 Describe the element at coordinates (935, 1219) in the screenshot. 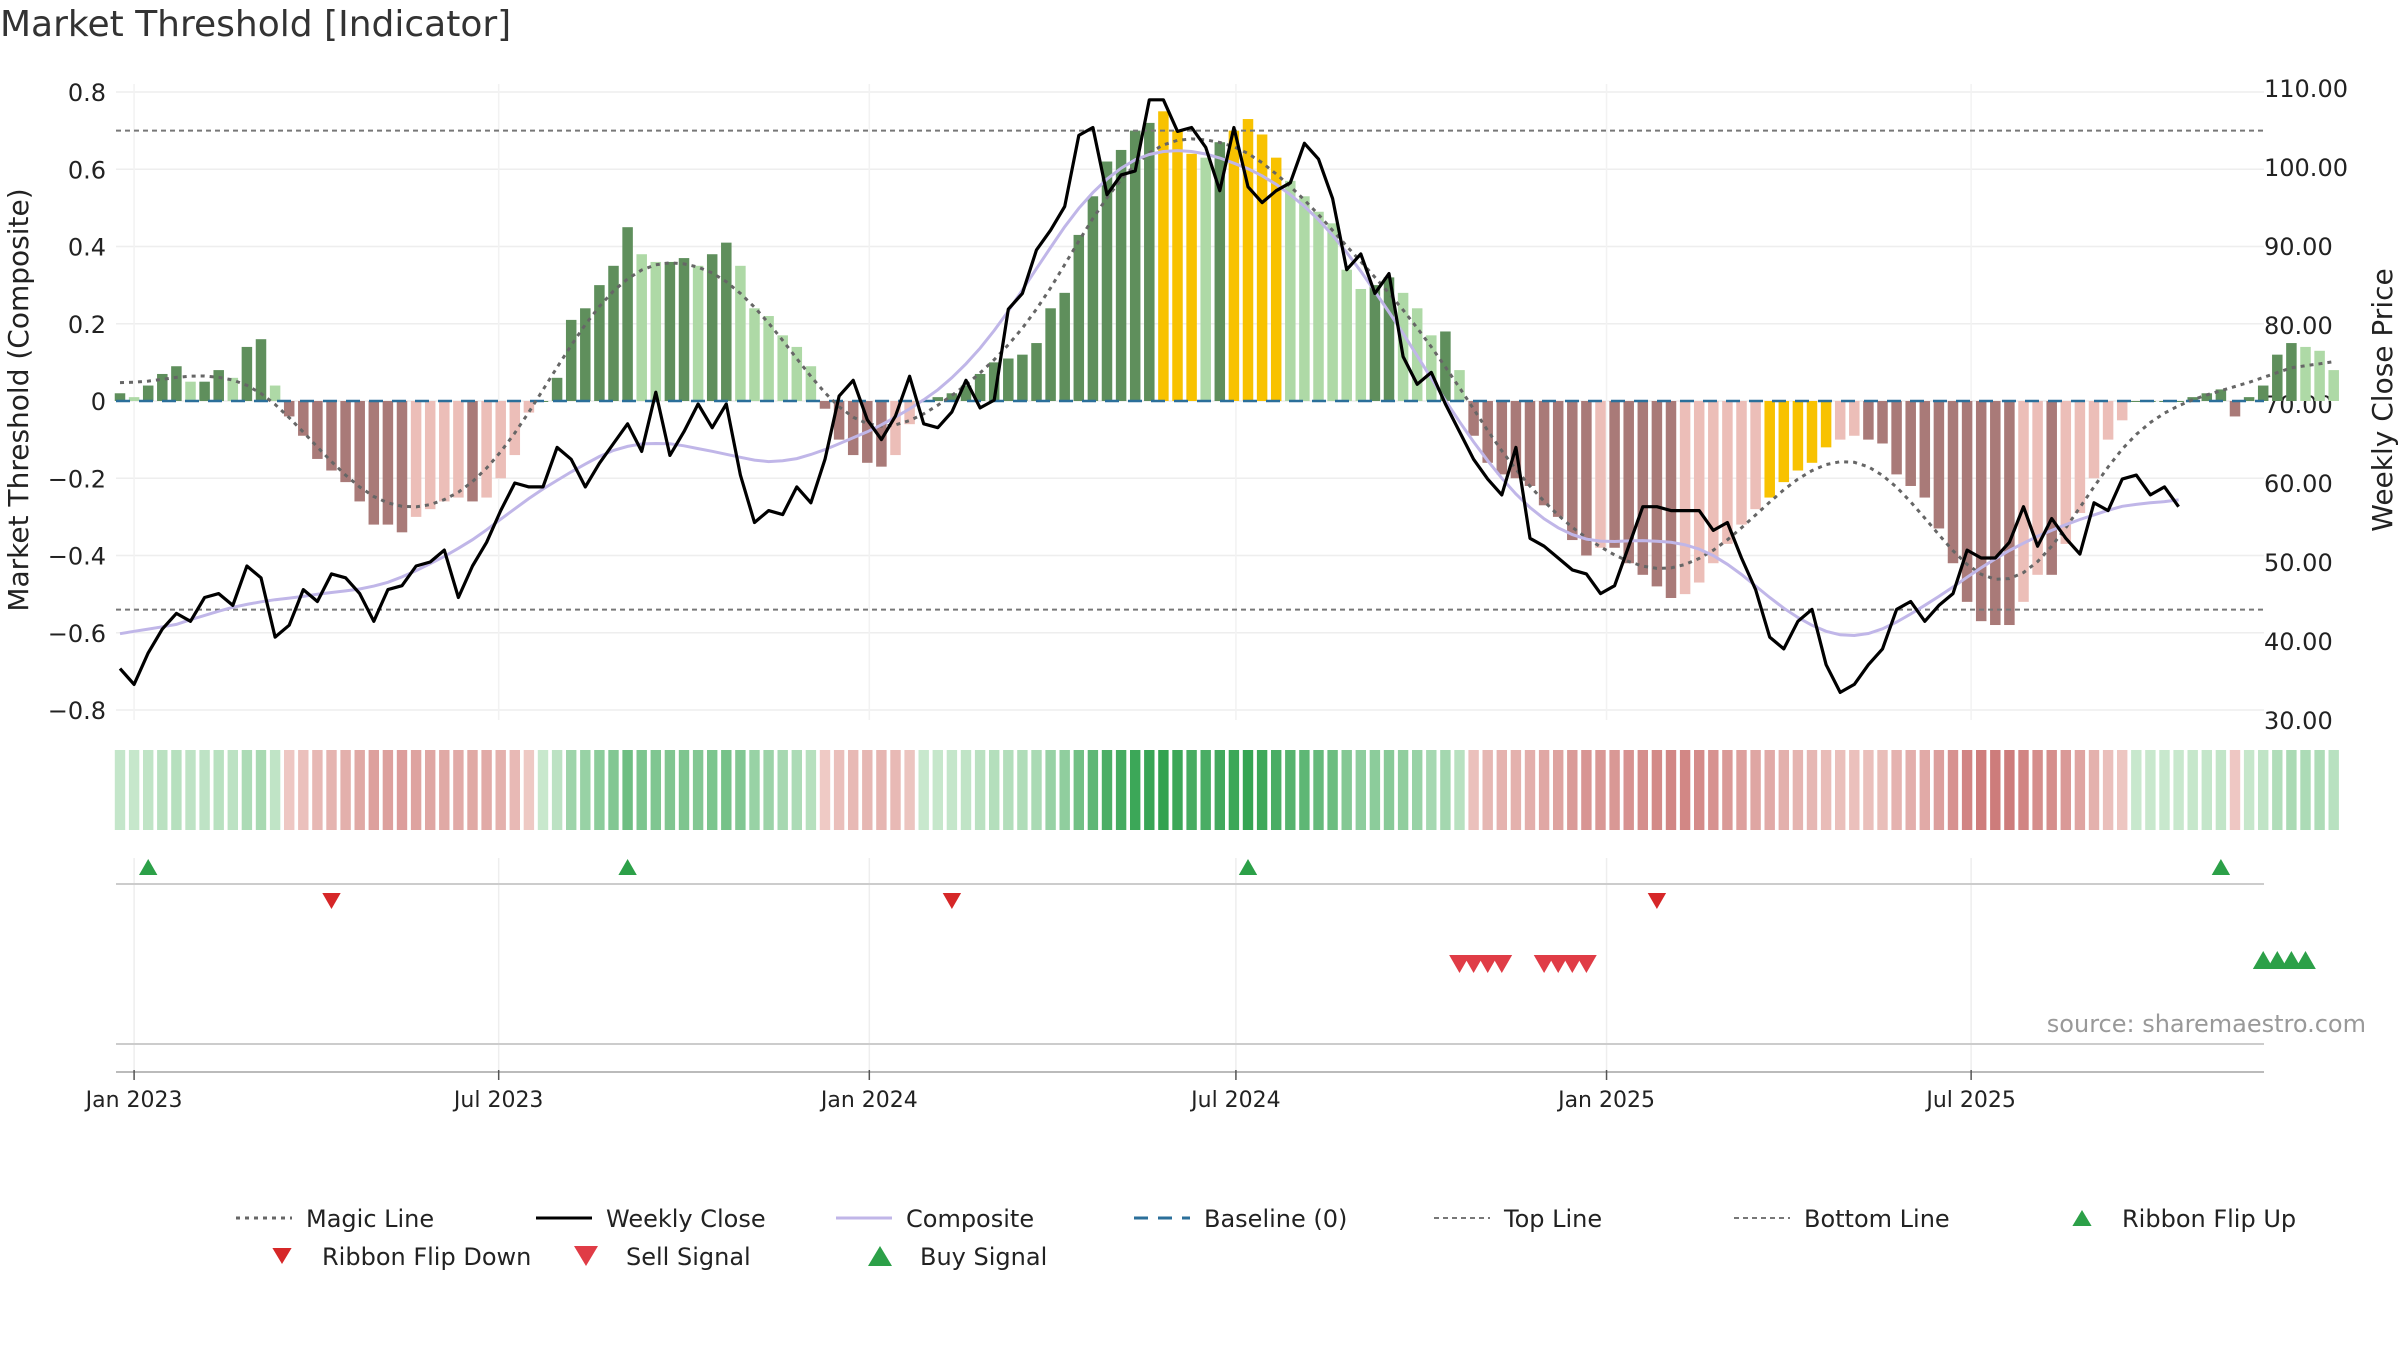

I see `legend-item: Composite` at that location.